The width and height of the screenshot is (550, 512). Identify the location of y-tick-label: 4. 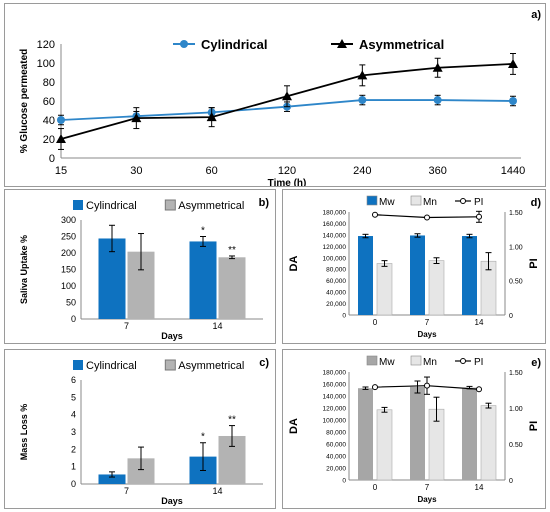
(73, 415).